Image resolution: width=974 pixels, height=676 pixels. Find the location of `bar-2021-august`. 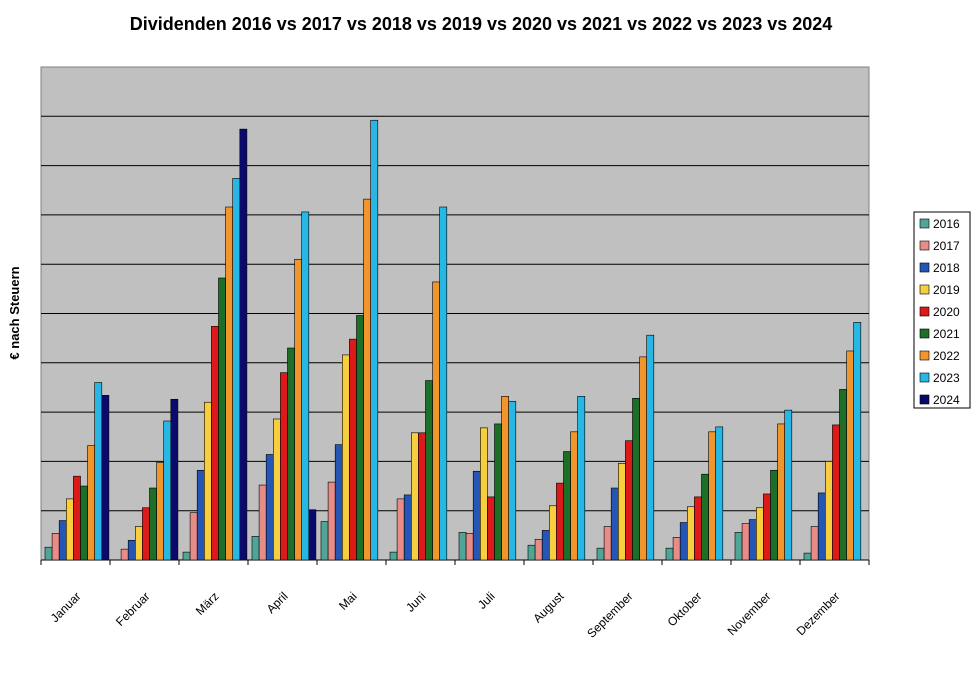

bar-2021-august is located at coordinates (567, 506).